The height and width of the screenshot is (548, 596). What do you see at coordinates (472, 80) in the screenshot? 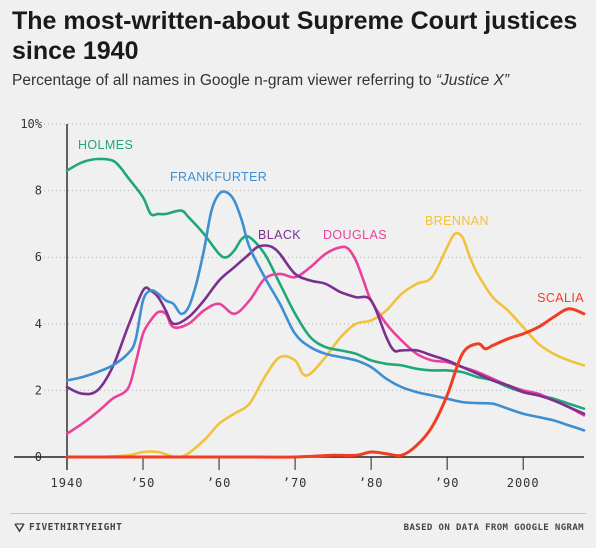
I see `subtitle-term: “Justice X”` at bounding box center [472, 80].